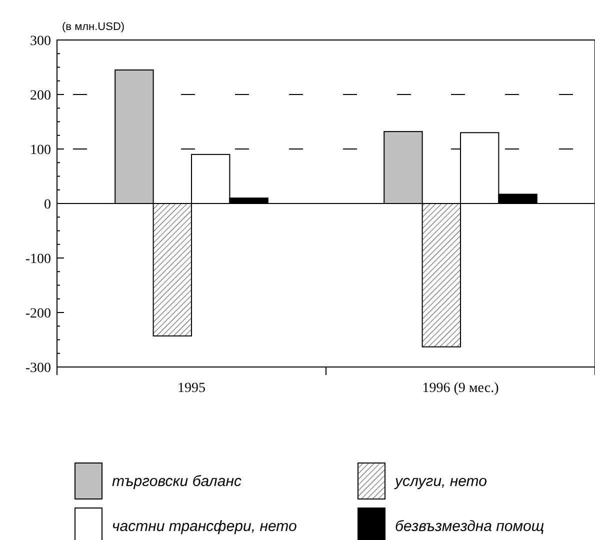 This screenshot has width=595, height=540. What do you see at coordinates (204, 526) in the screenshot?
I see `legend-label: частни трансфери, нето` at bounding box center [204, 526].